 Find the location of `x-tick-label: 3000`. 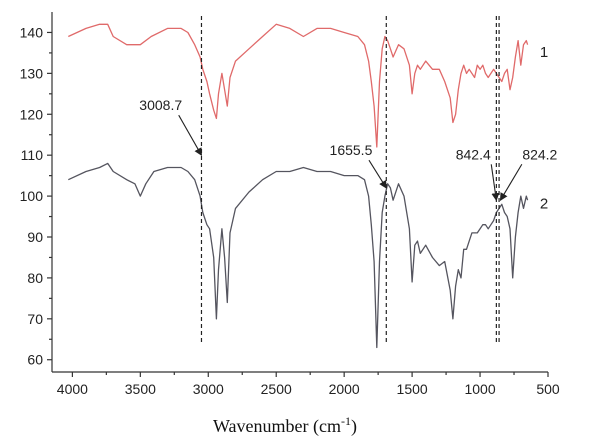

x-tick-label: 3000 is located at coordinates (208, 389).